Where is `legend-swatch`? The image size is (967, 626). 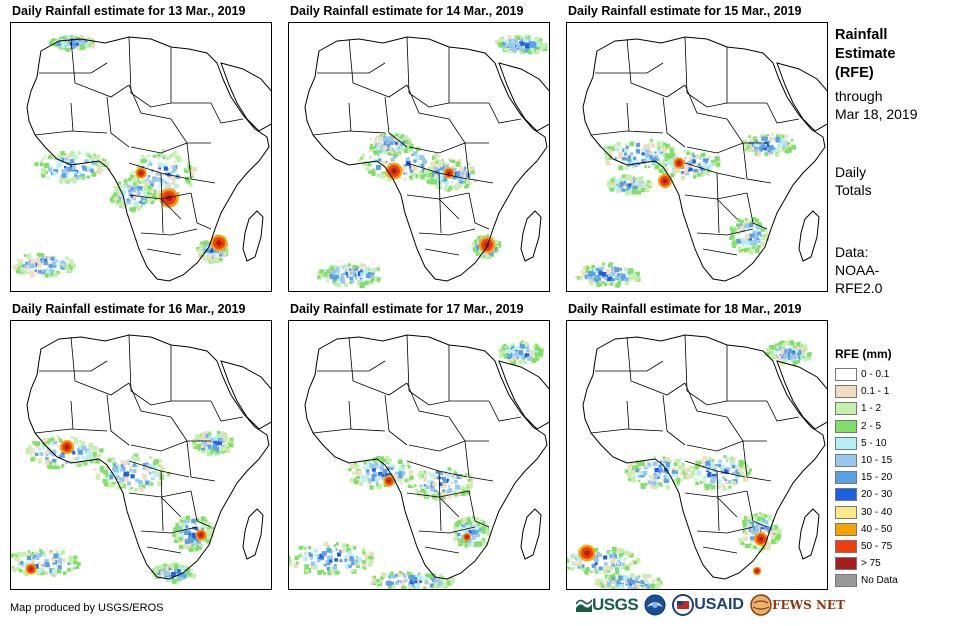 legend-swatch is located at coordinates (846, 546).